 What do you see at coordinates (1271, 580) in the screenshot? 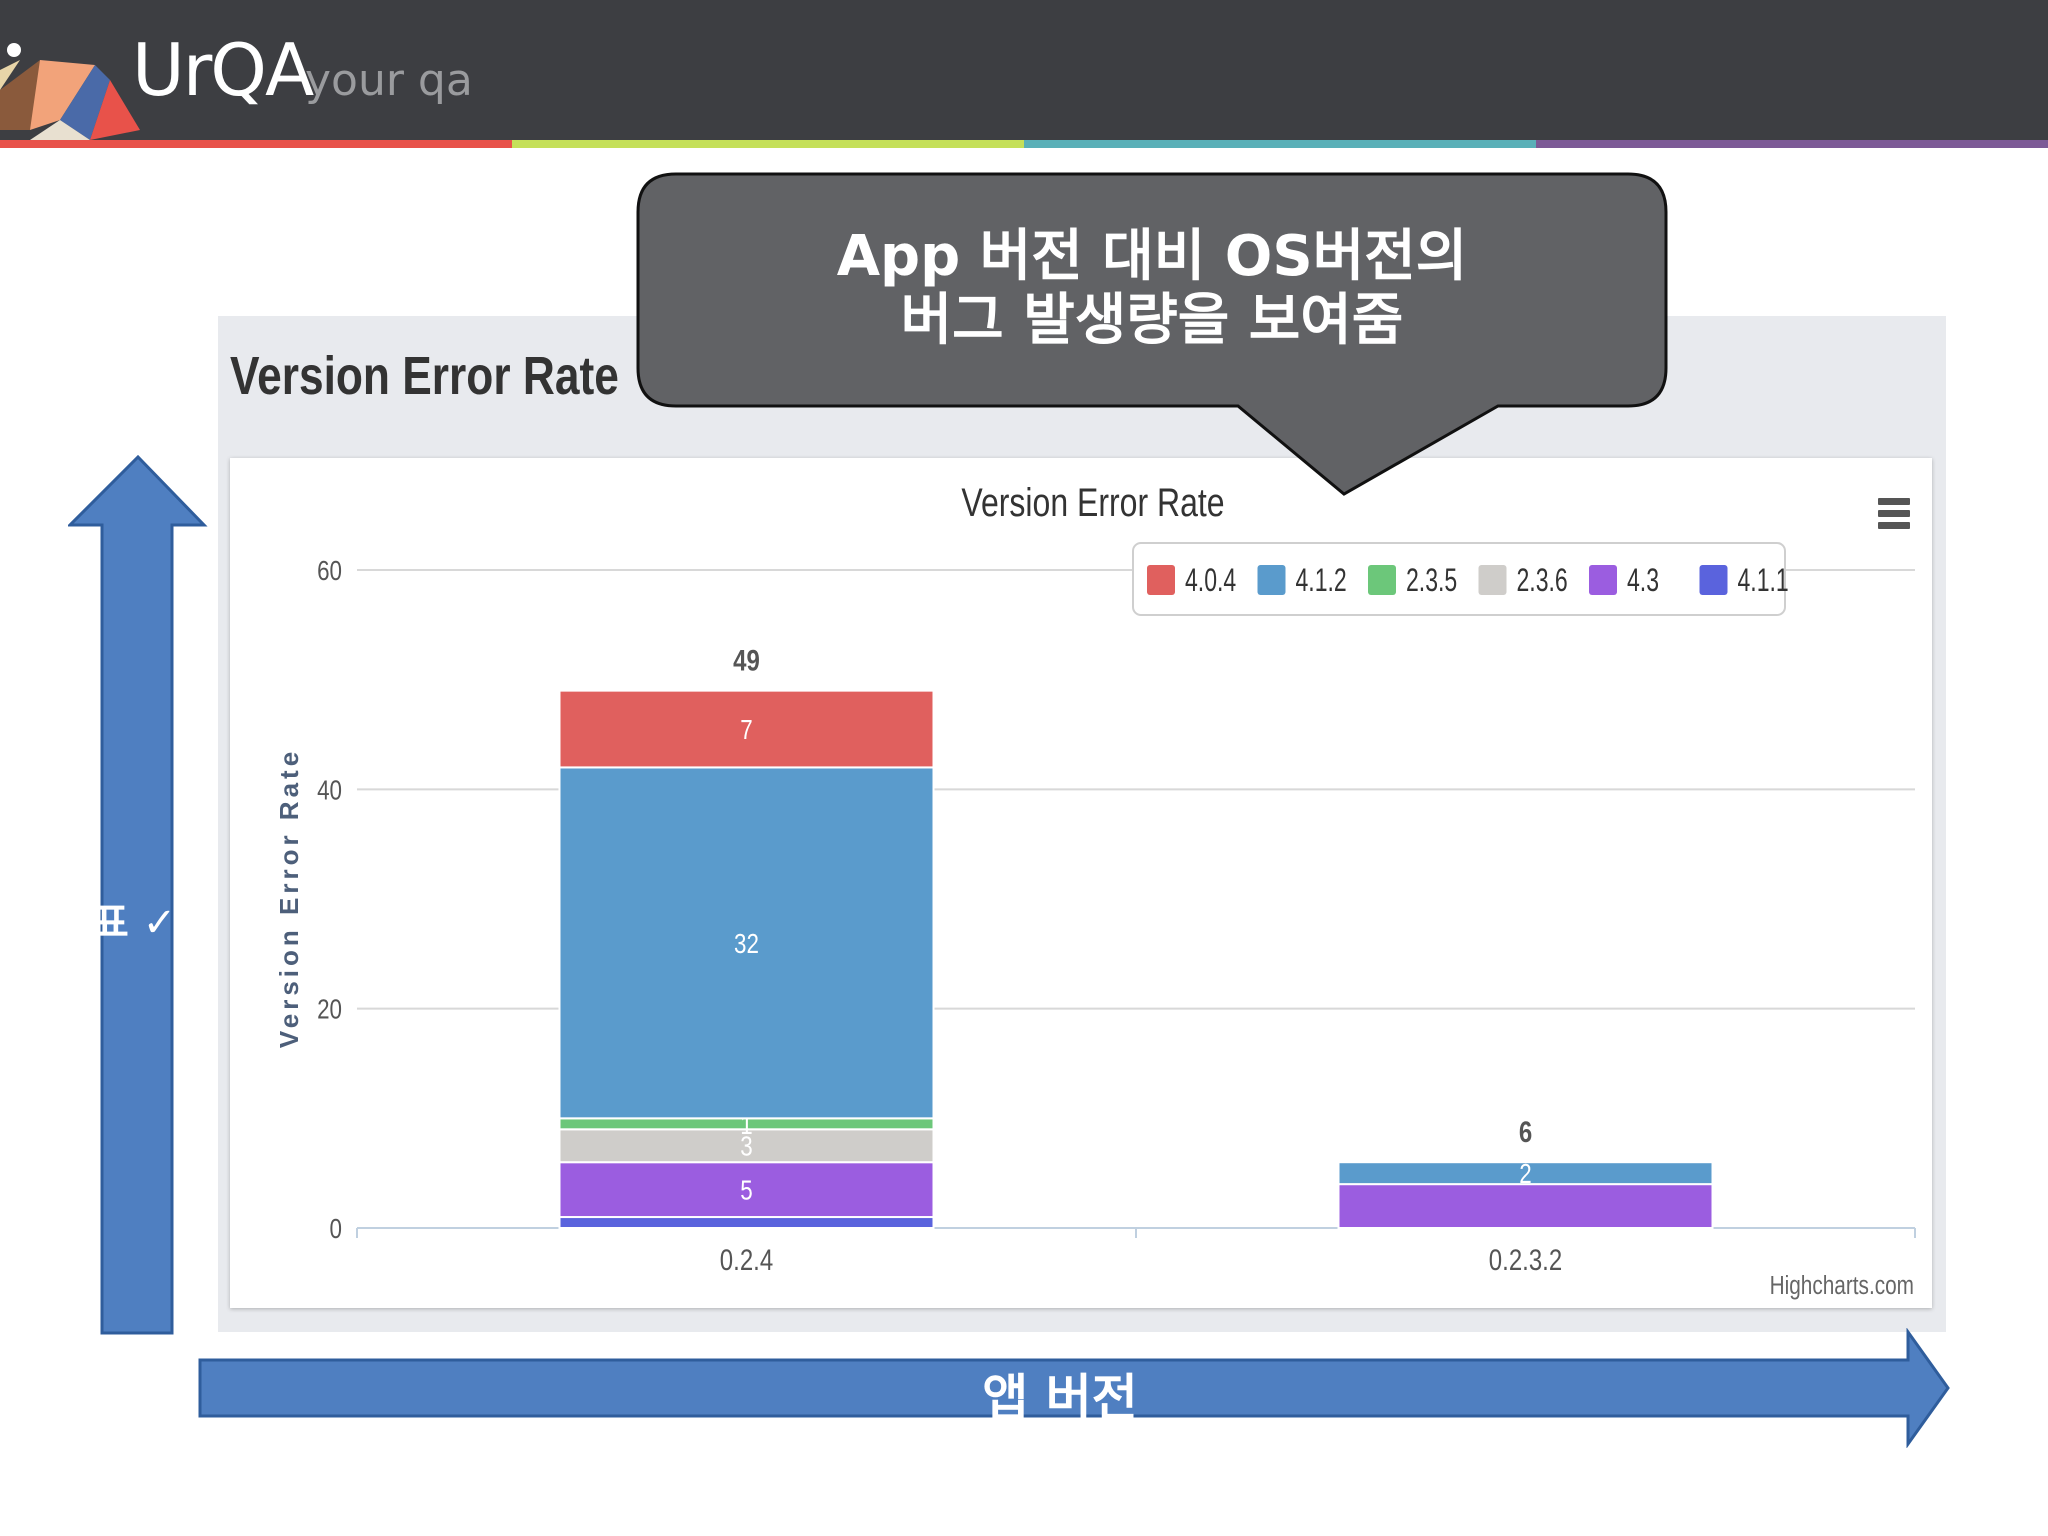
I see `legend-swatch-4.1.2` at bounding box center [1271, 580].